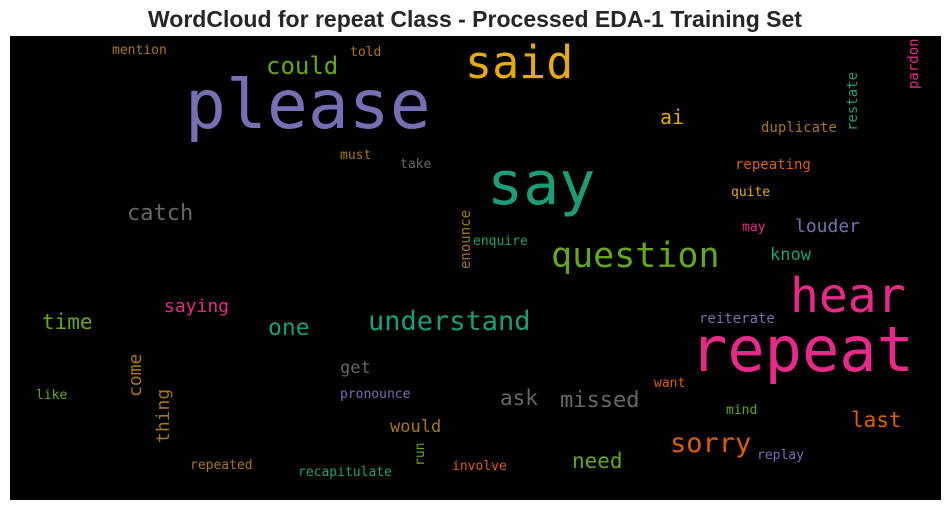 Image resolution: width=950 pixels, height=511 pixels. I want to click on word-know: know, so click(790, 255).